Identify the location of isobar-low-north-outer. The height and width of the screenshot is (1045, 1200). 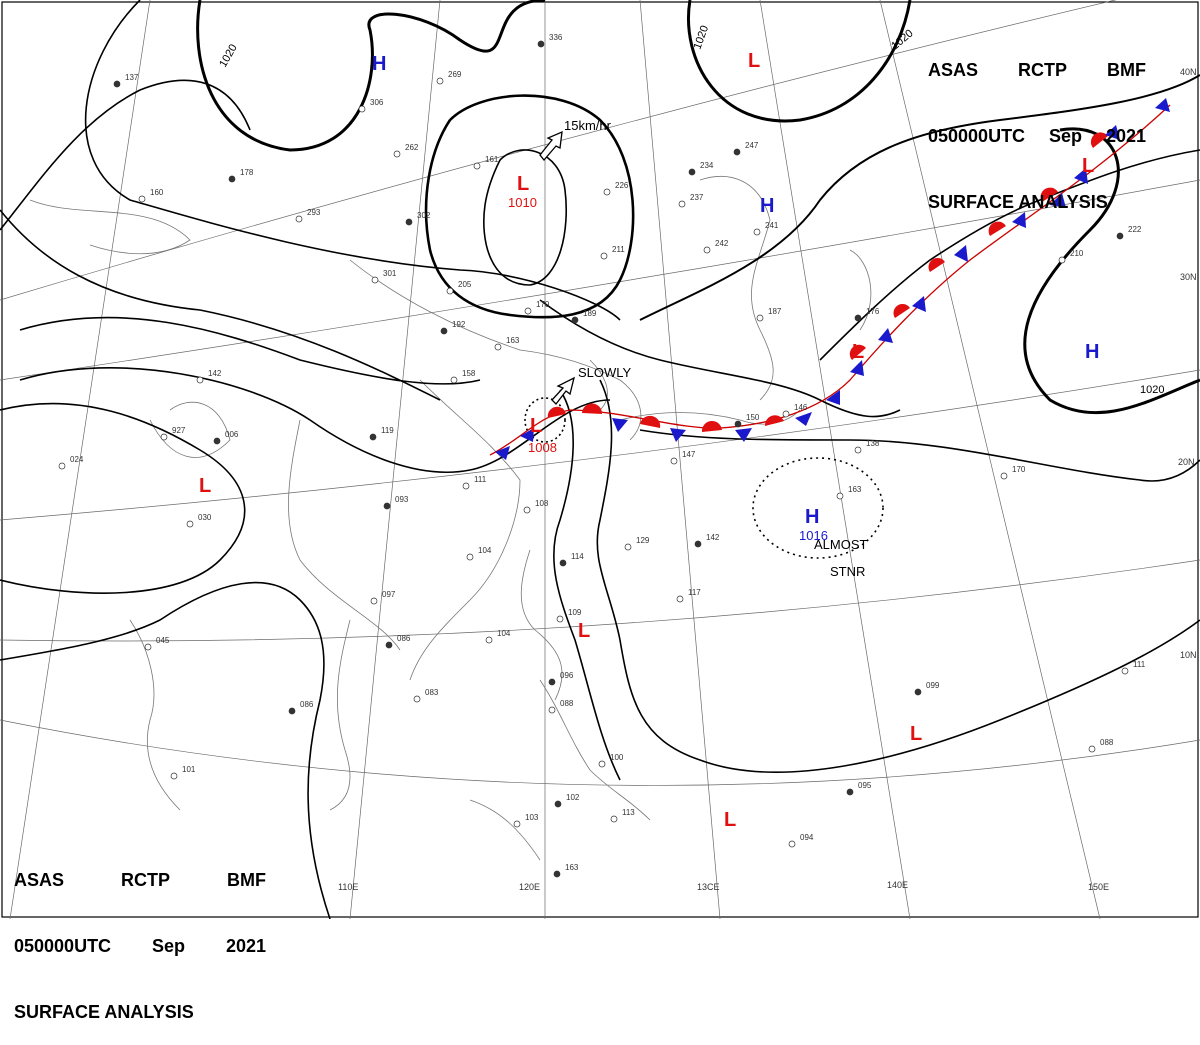
(529, 206).